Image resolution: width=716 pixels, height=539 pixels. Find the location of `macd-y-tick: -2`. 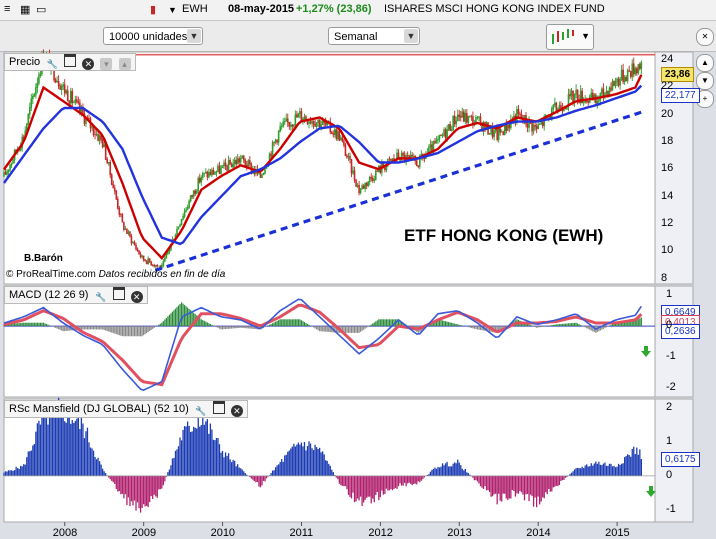

macd-y-tick: -2 is located at coordinates (671, 386).